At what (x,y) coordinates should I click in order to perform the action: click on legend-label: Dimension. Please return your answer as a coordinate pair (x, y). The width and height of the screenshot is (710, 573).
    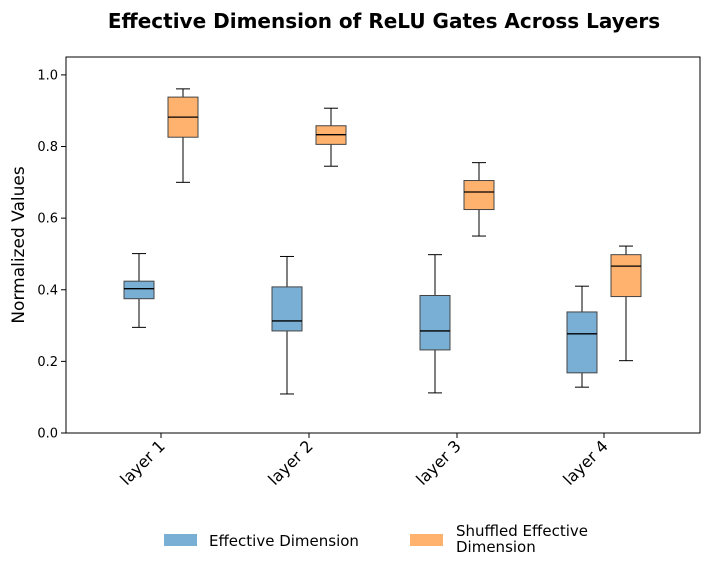
    Looking at the image, I should click on (496, 547).